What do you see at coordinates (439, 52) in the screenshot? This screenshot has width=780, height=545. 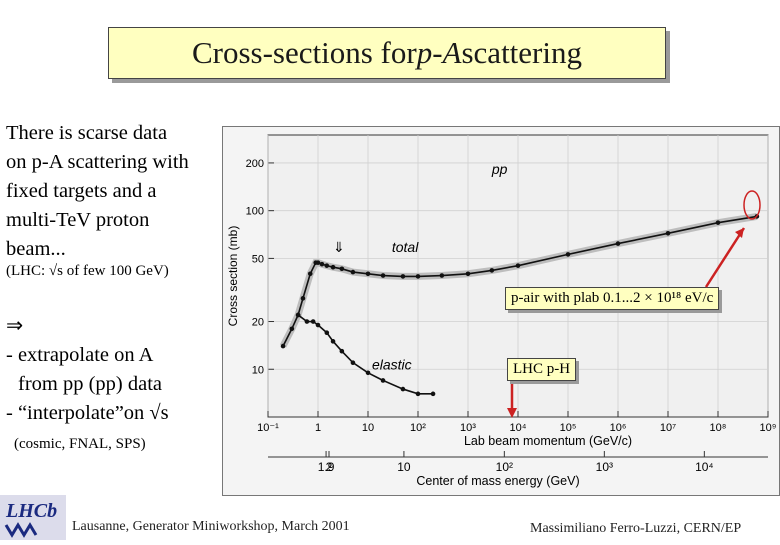 I see `title-italic: p-A` at bounding box center [439, 52].